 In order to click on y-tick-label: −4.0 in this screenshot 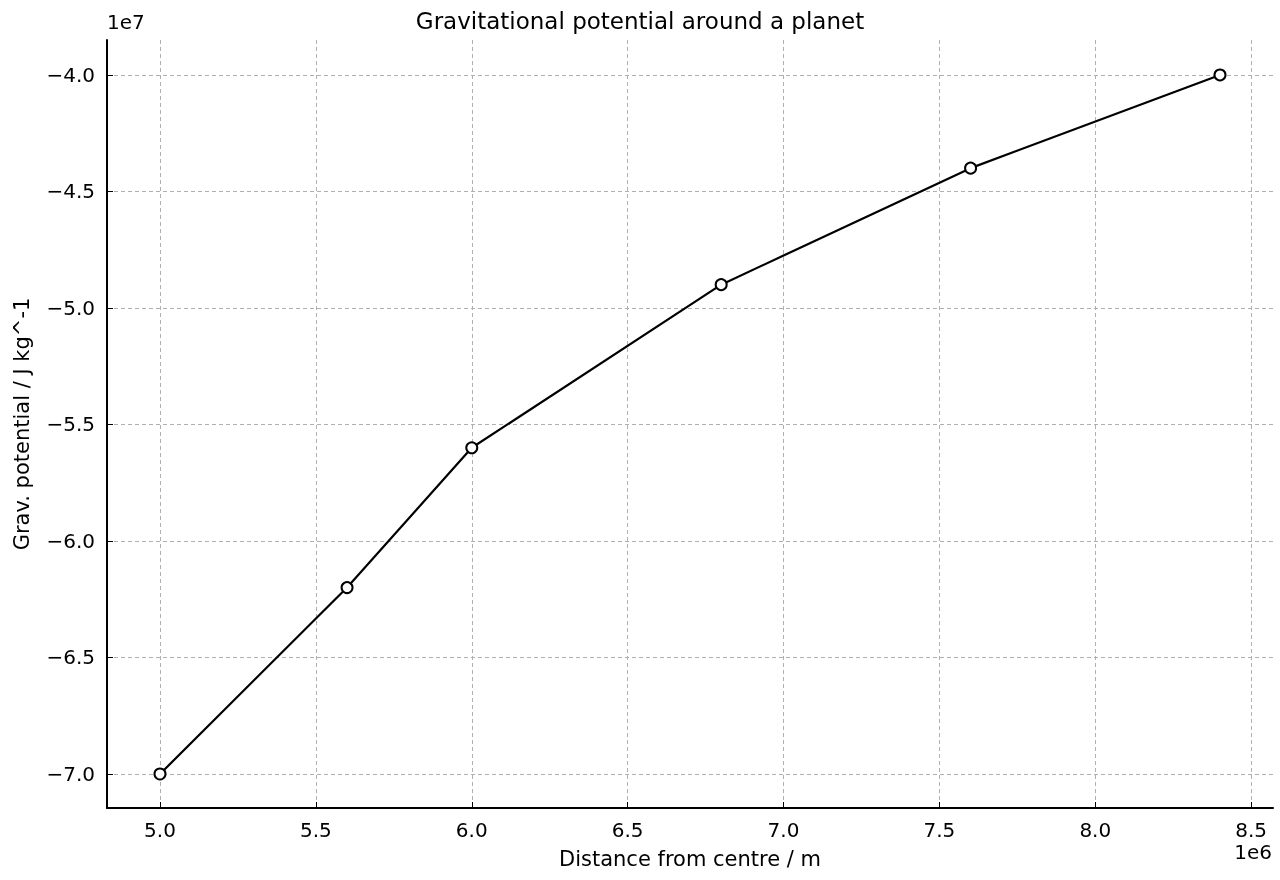, I will do `click(70, 74)`.